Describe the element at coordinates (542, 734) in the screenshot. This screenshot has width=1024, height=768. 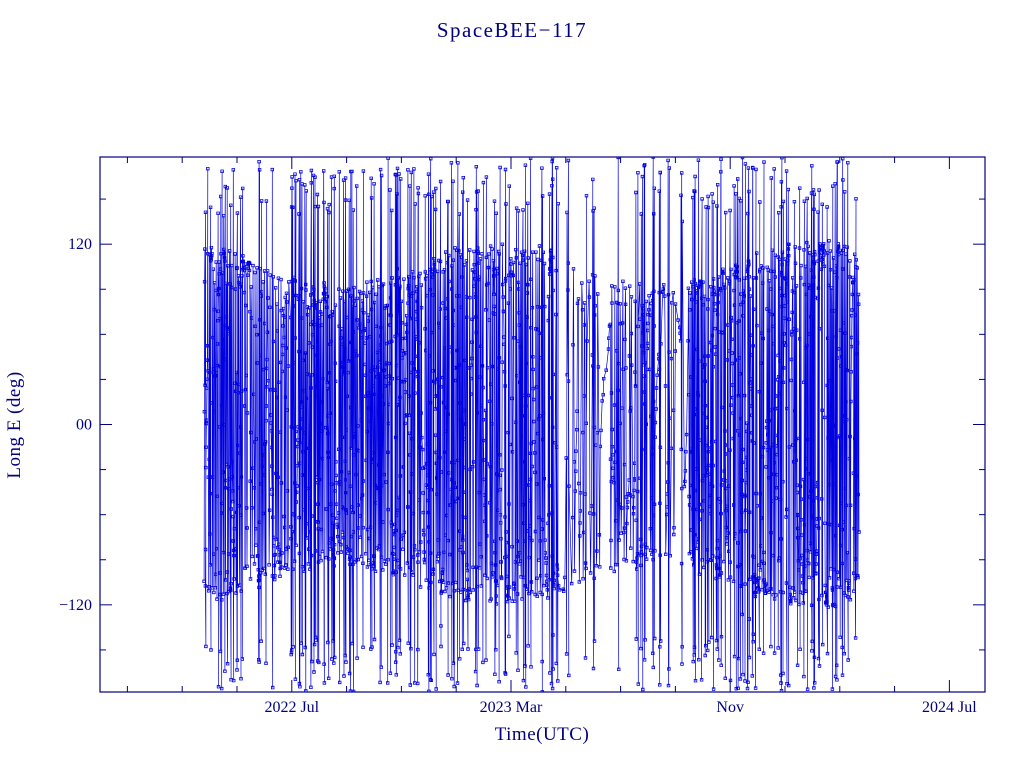
I see `x-axis-label: Time(UTC)` at that location.